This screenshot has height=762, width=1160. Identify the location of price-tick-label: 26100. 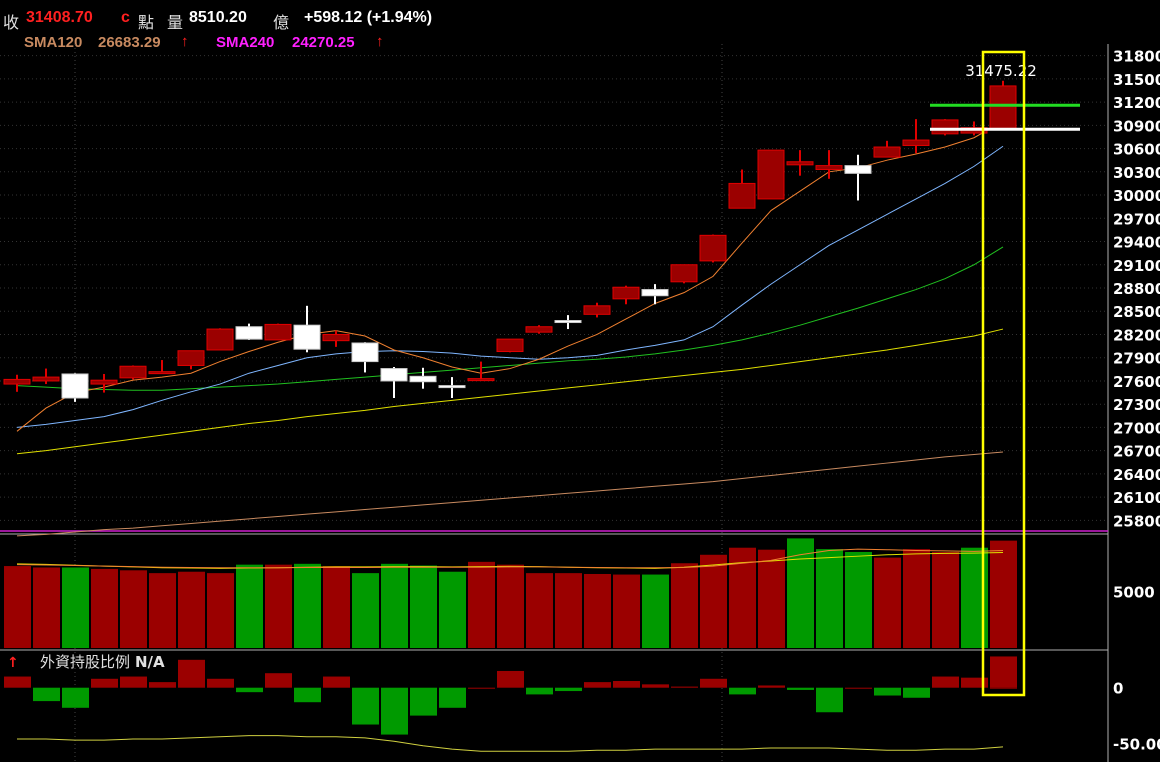
(1136, 498).